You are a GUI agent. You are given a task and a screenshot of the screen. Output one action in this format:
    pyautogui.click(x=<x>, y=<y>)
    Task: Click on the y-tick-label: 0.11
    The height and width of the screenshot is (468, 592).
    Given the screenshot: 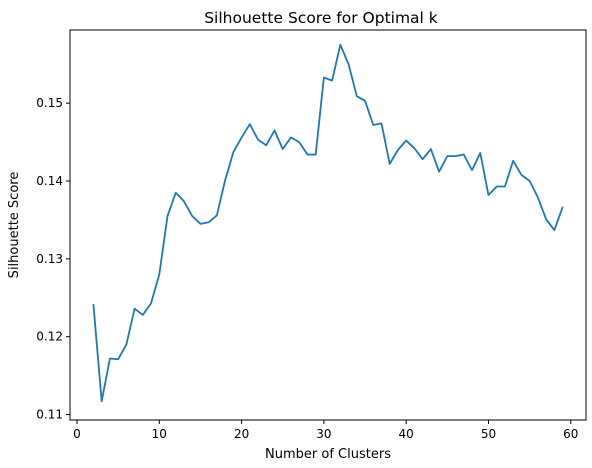 What is the action you would take?
    pyautogui.click(x=49, y=415)
    